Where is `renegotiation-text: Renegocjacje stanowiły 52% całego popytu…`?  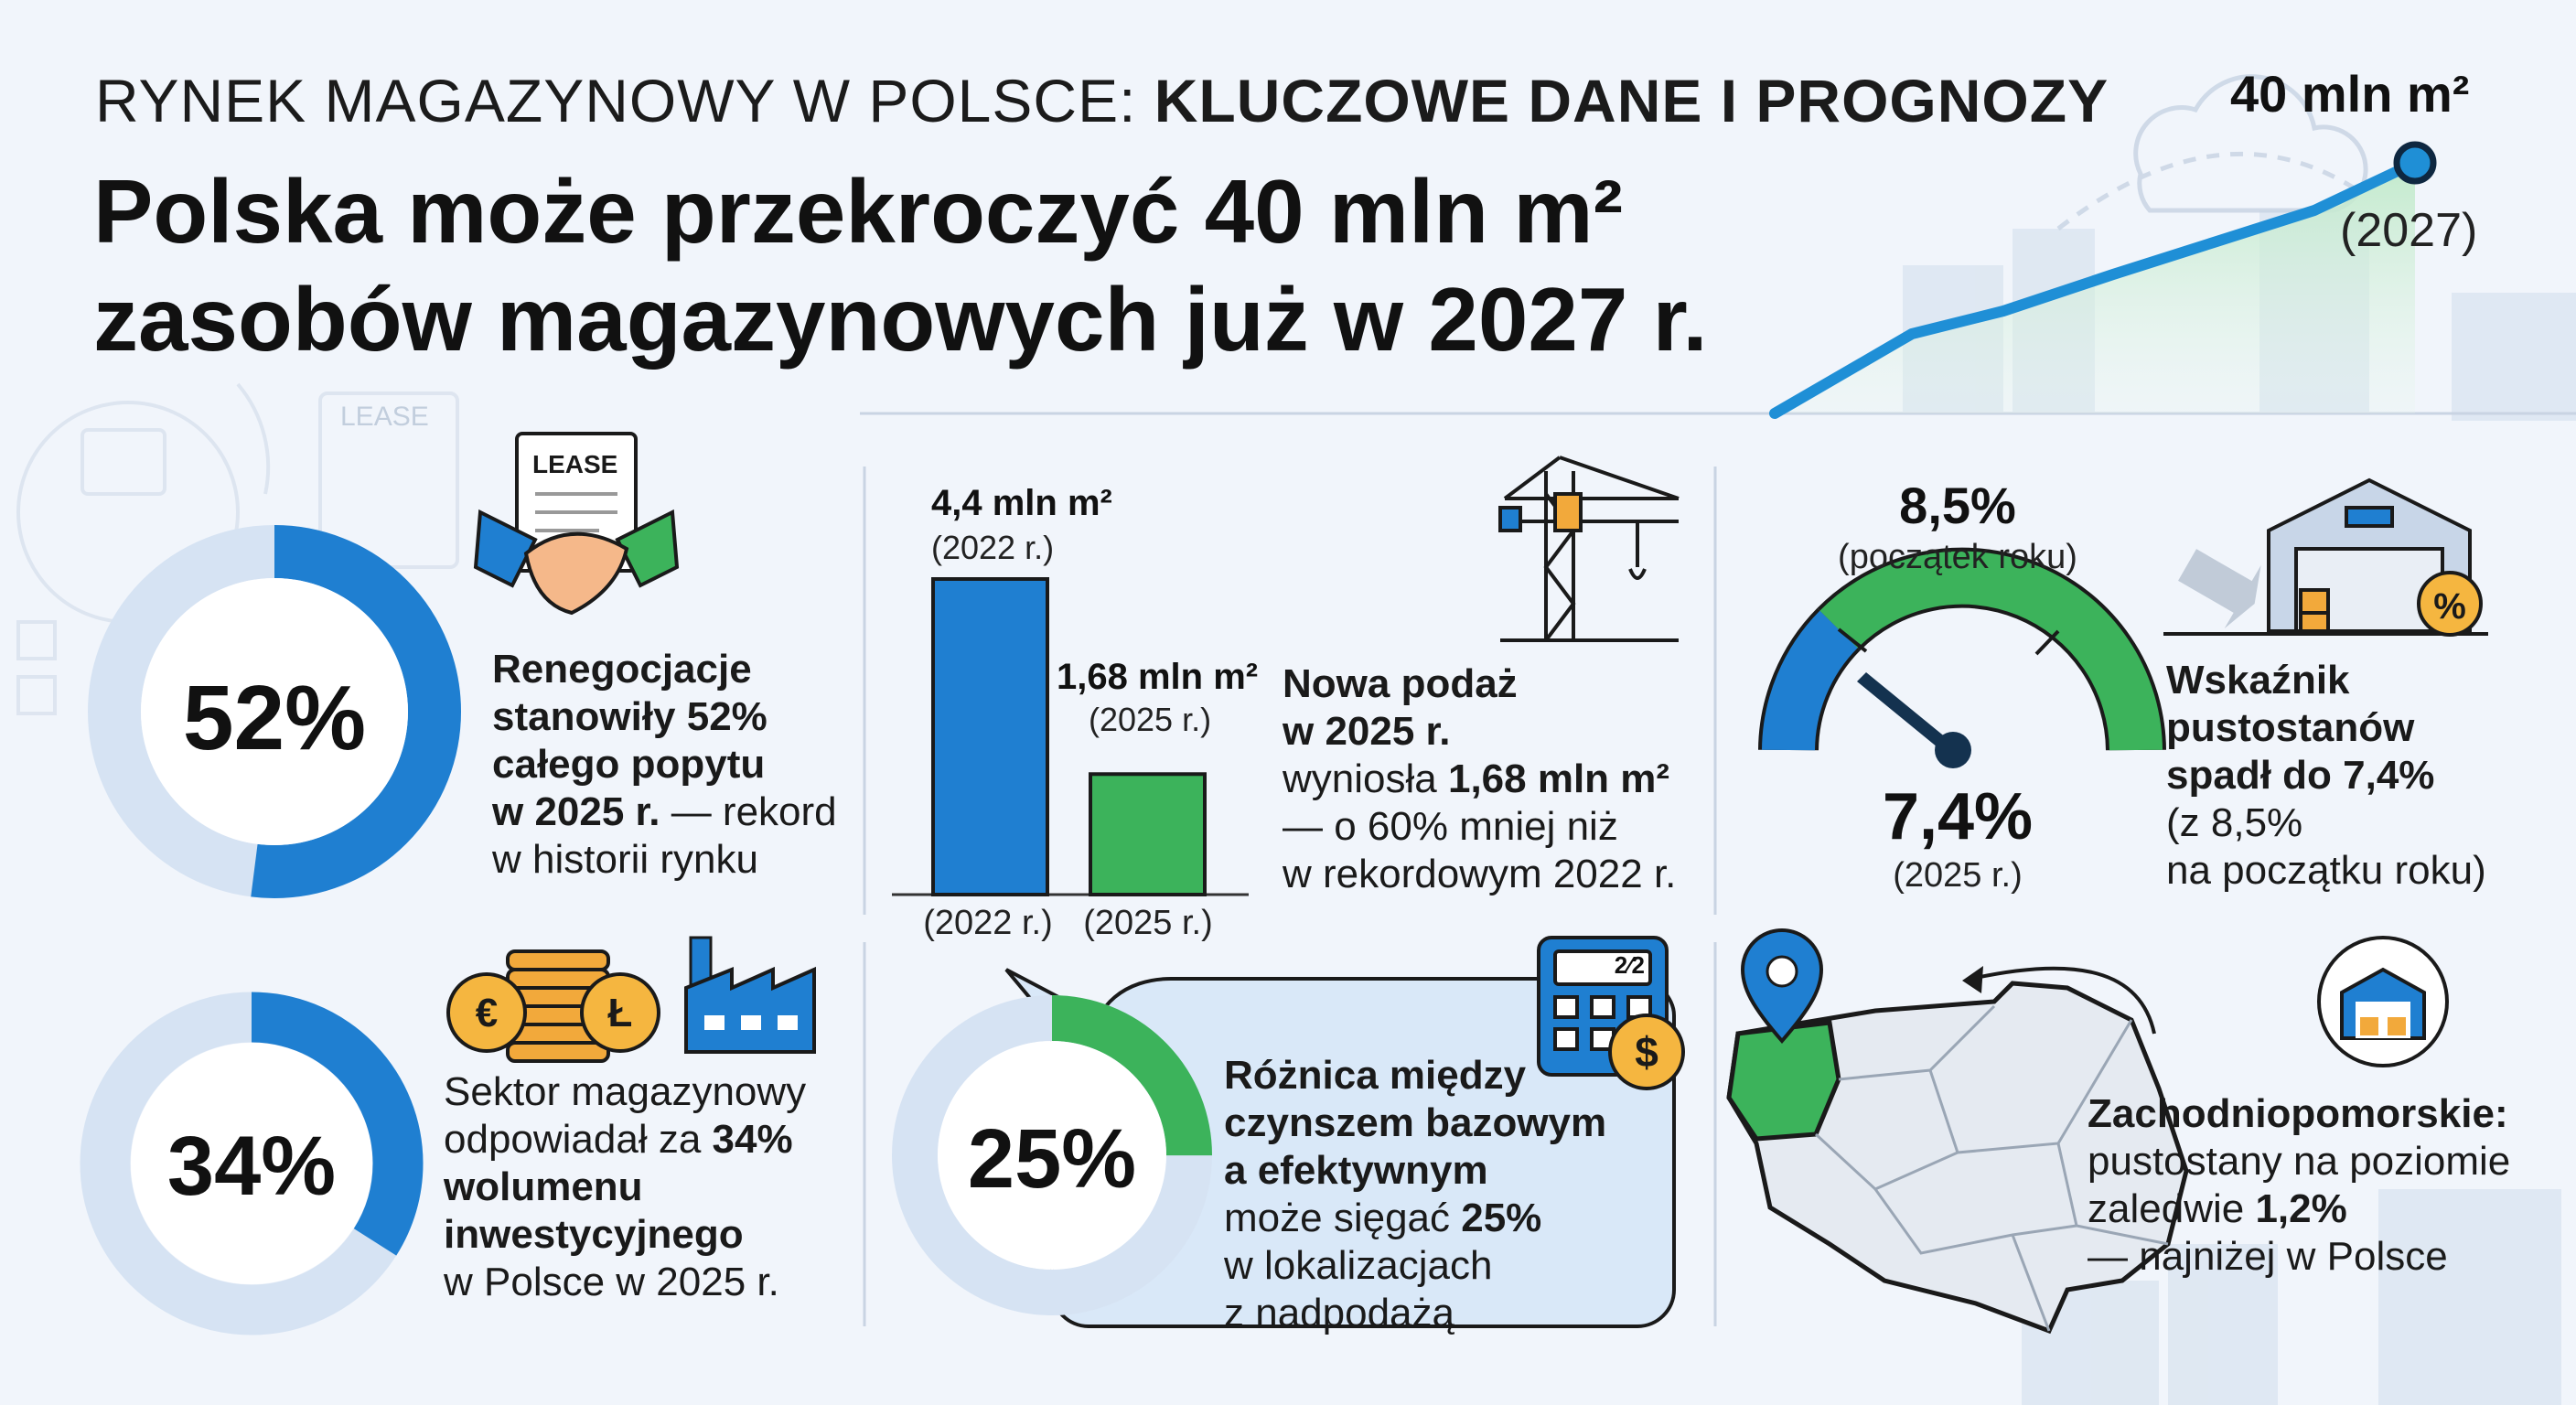
renegotiation-text: Renegocjacje stanowiły 52% całego popytu… is located at coordinates (664, 765).